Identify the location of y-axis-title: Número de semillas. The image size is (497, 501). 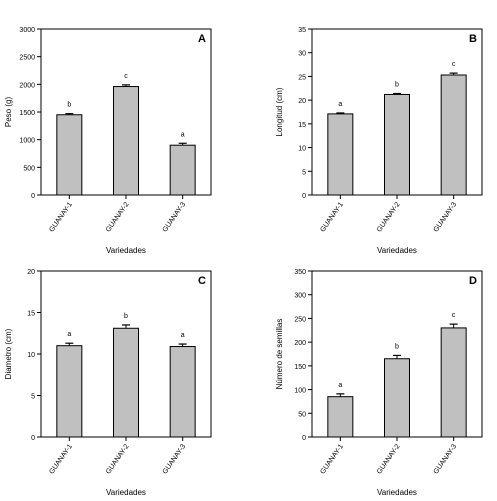
(279, 354).